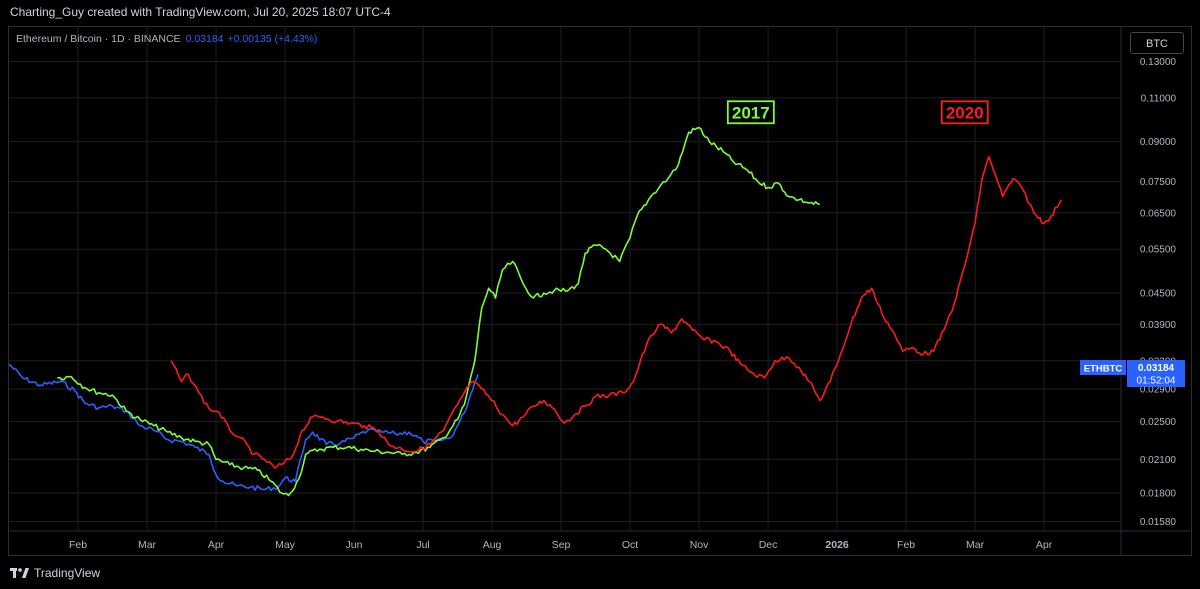 The height and width of the screenshot is (589, 1200). I want to click on y-tick-label: 0.02100, so click(1158, 460).